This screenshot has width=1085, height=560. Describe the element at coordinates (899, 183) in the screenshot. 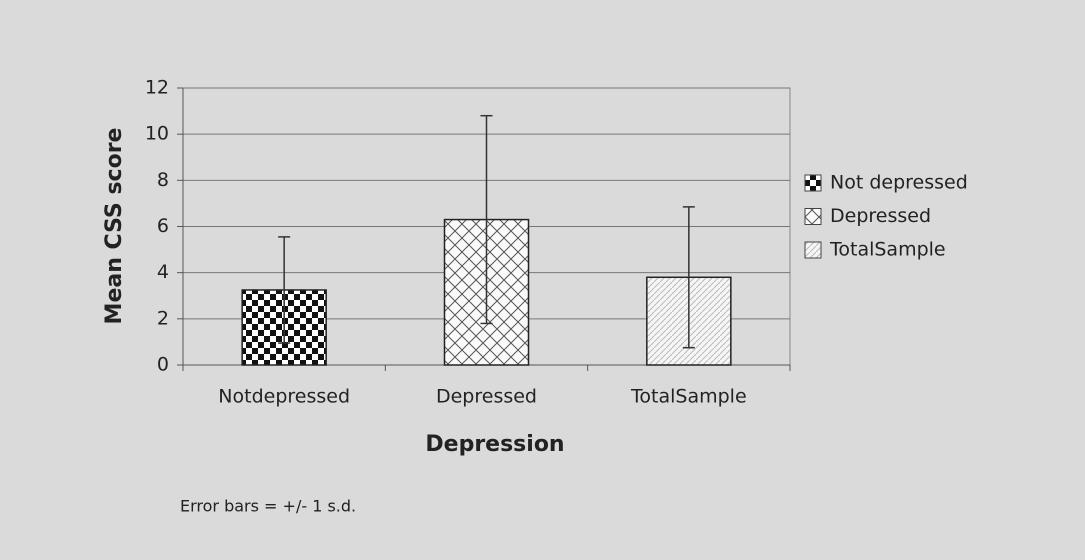

I see `legend-label: Not depressed` at that location.